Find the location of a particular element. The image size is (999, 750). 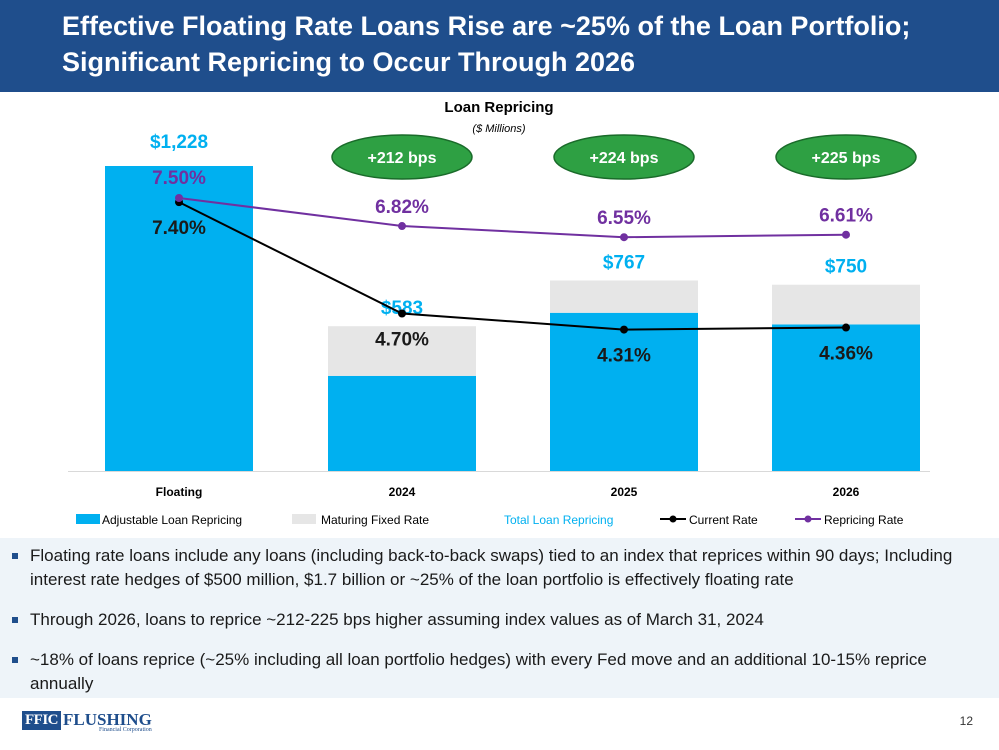

x-tick-label-2025: 2025 is located at coordinates (624, 492).